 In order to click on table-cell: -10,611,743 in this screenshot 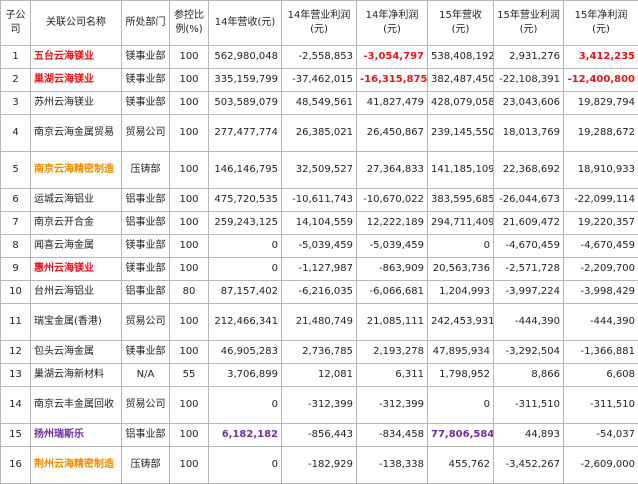, I will do `click(319, 200)`.